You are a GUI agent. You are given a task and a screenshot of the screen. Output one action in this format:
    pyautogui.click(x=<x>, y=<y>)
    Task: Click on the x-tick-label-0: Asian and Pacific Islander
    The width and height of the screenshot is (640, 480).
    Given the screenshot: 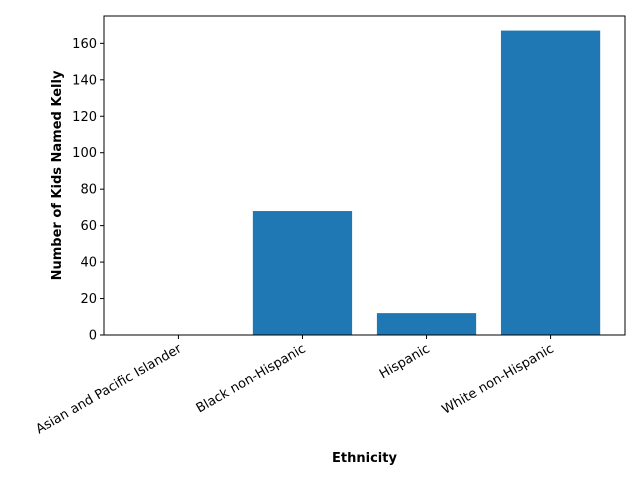 What is the action you would take?
    pyautogui.click(x=109, y=389)
    